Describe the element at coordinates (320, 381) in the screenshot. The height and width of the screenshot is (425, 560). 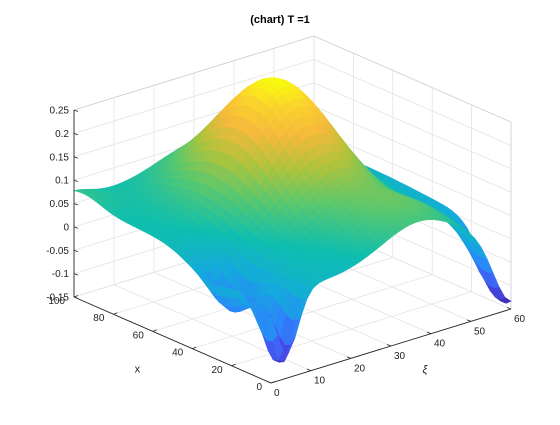
I see `xi-tick-label: 10` at that location.